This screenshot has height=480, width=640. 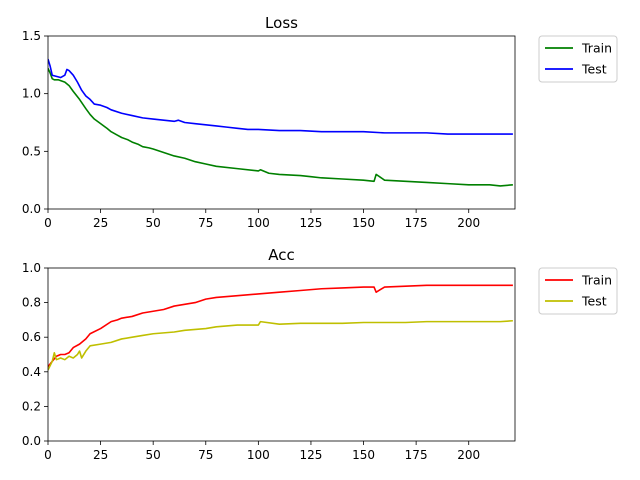 I want to click on loss-x-tick-label: 75, so click(x=205, y=223).